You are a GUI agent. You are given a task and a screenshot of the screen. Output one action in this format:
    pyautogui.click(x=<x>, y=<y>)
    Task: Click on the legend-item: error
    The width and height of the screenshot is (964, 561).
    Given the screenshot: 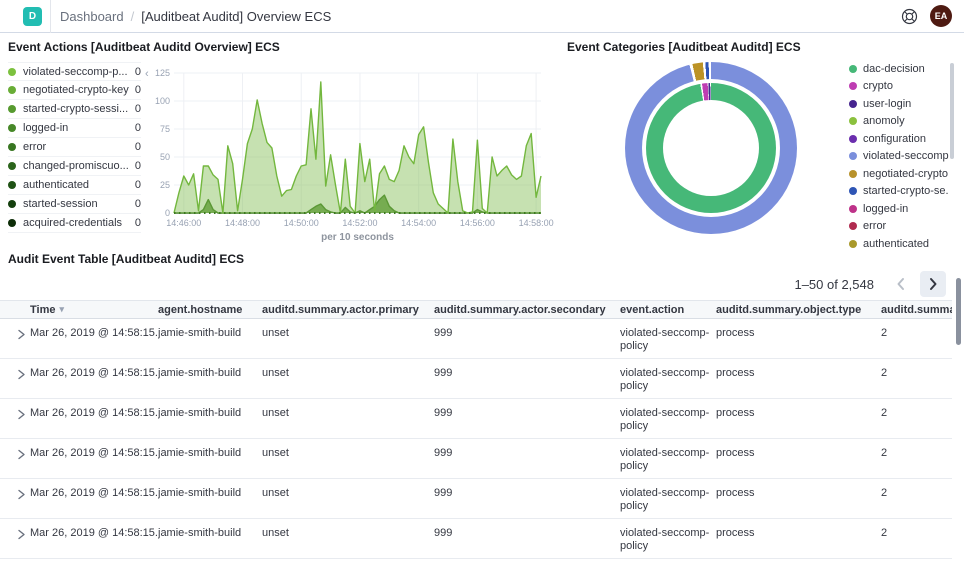 What is the action you would take?
    pyautogui.click(x=899, y=227)
    